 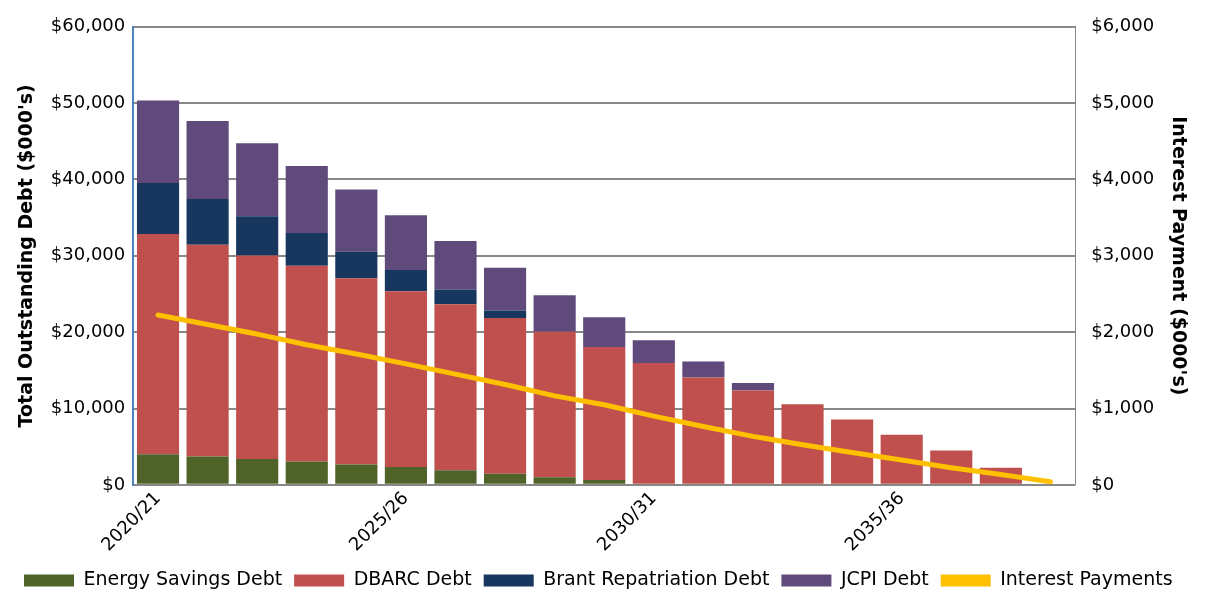 I want to click on y2-tick-label: $4,000, so click(x=1123, y=178).